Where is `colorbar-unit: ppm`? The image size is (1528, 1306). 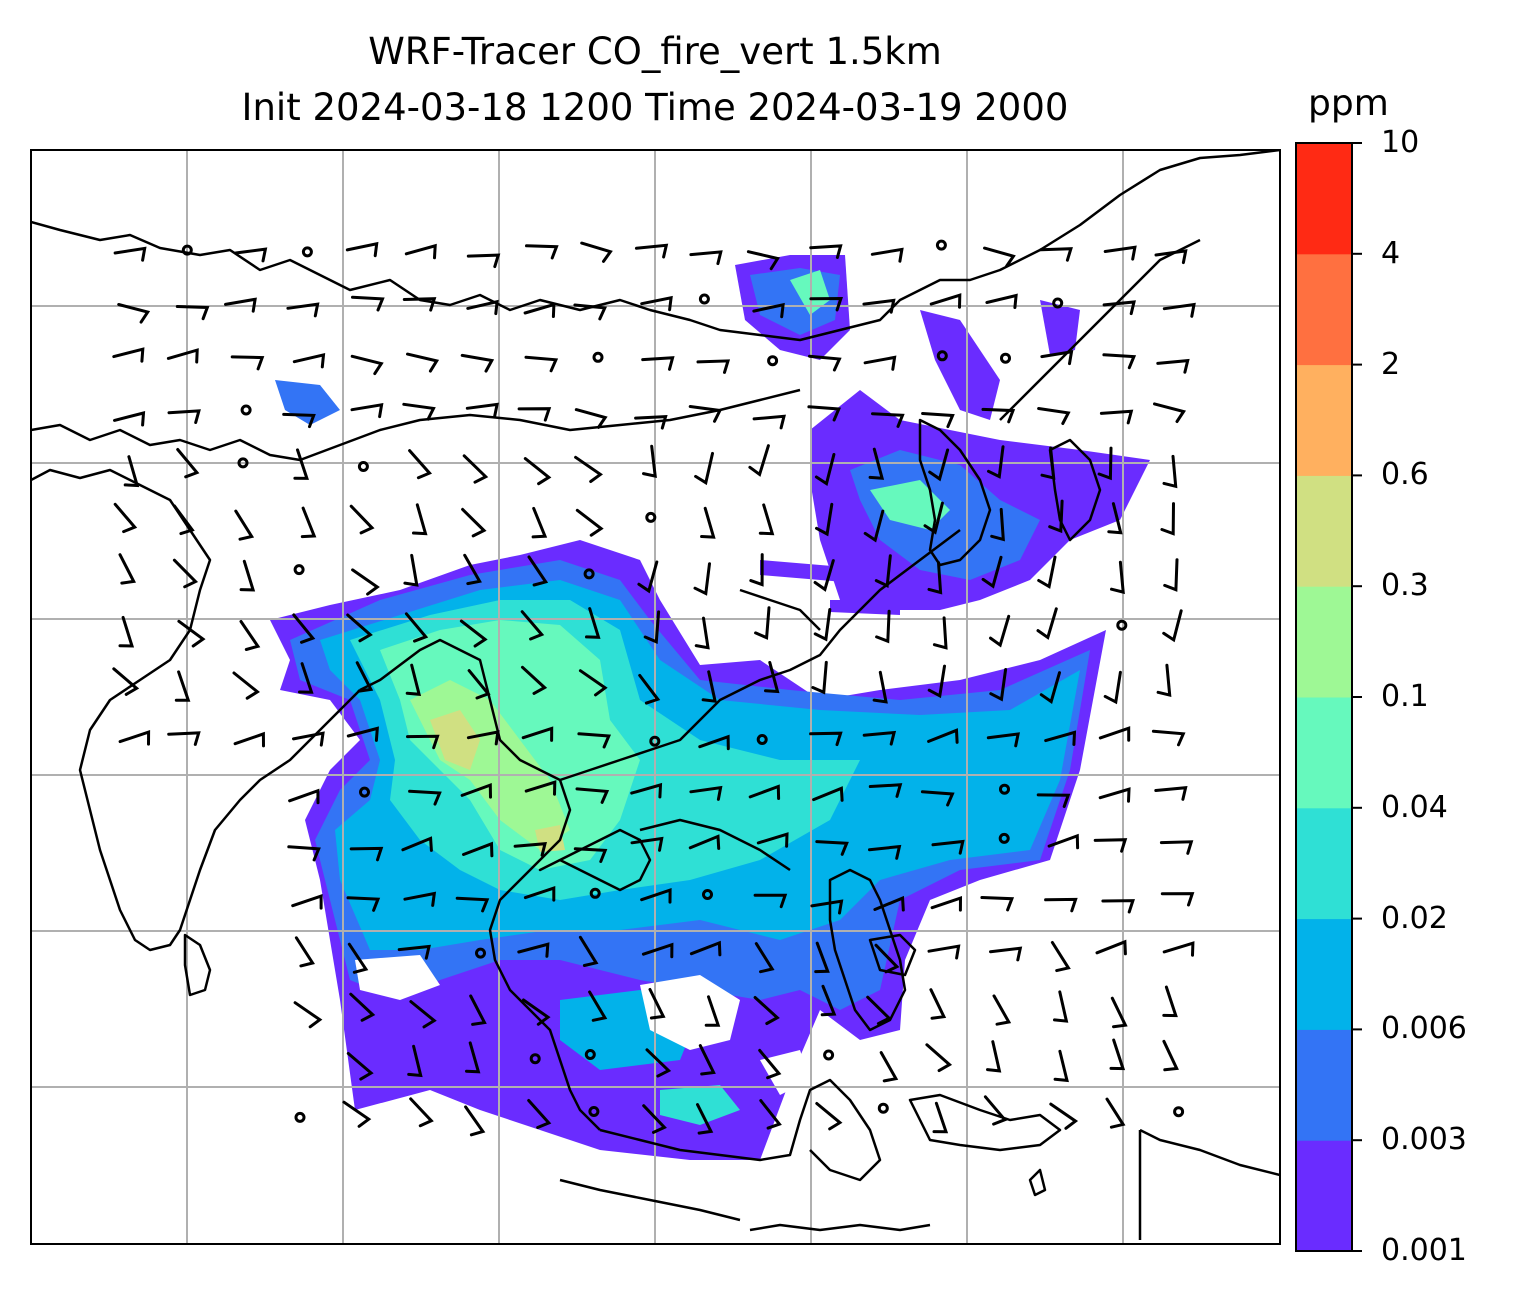 colorbar-unit: ppm is located at coordinates (1348, 103).